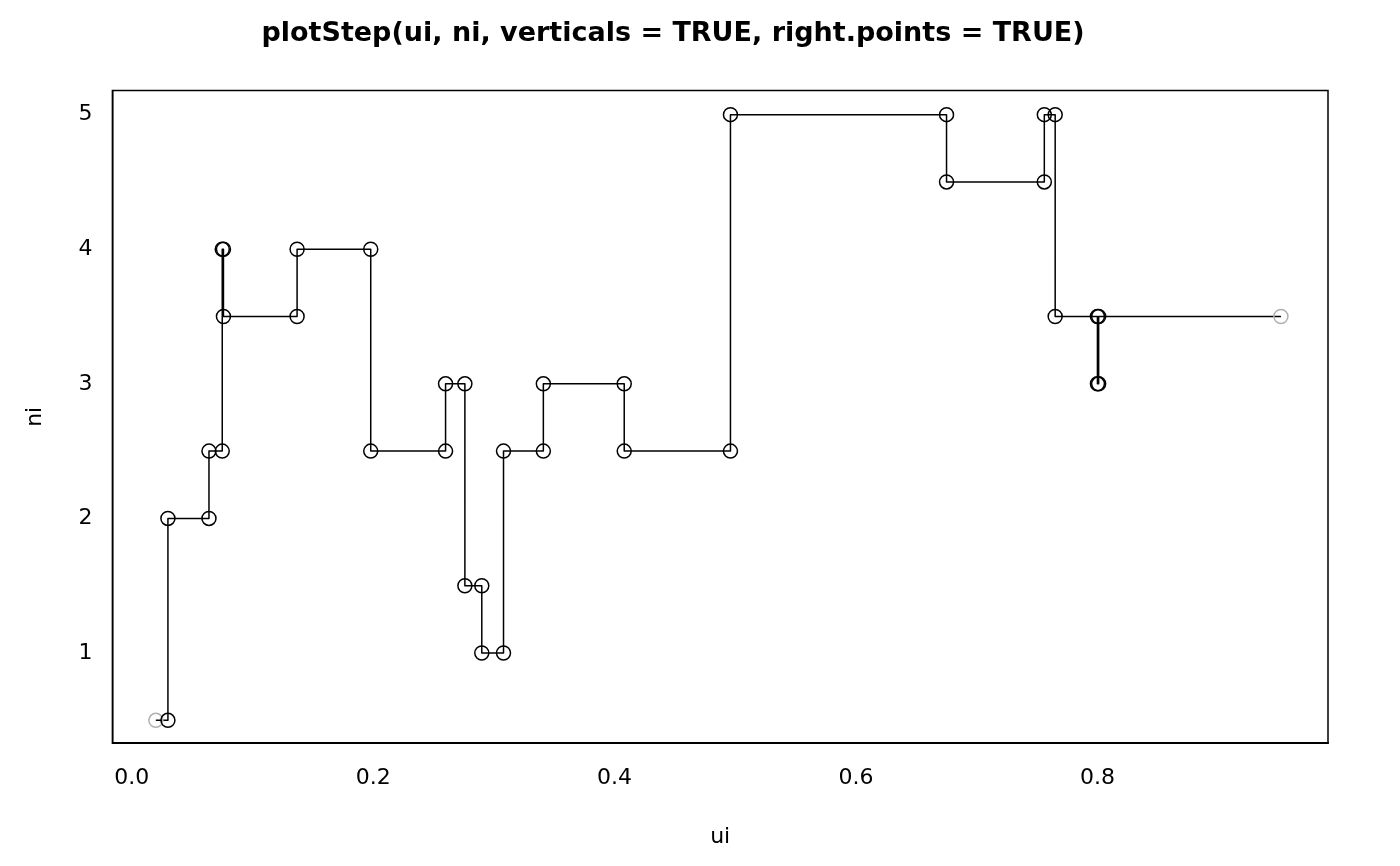  Describe the element at coordinates (33, 416) in the screenshot. I see `y-axis-title: ni` at that location.